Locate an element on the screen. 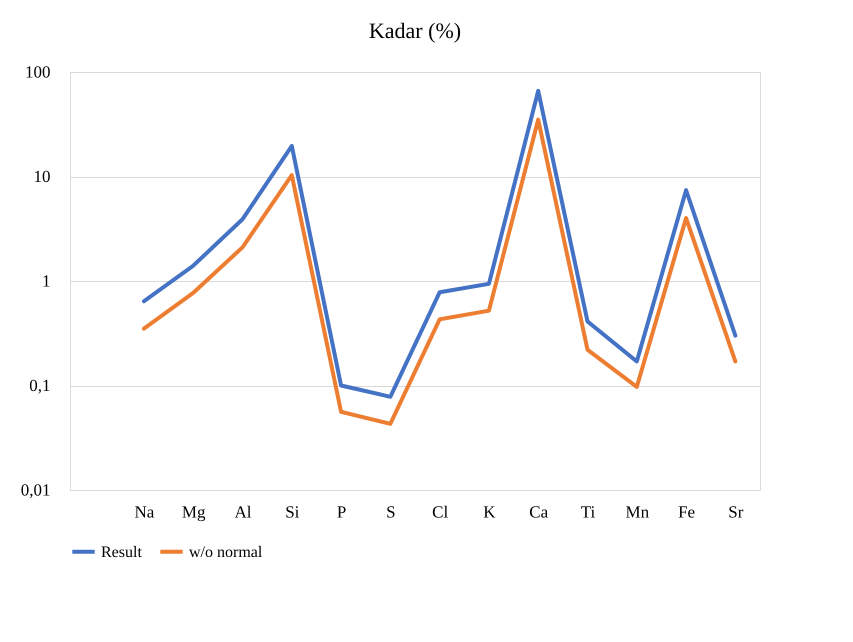  x-tick-label: Al is located at coordinates (243, 512).